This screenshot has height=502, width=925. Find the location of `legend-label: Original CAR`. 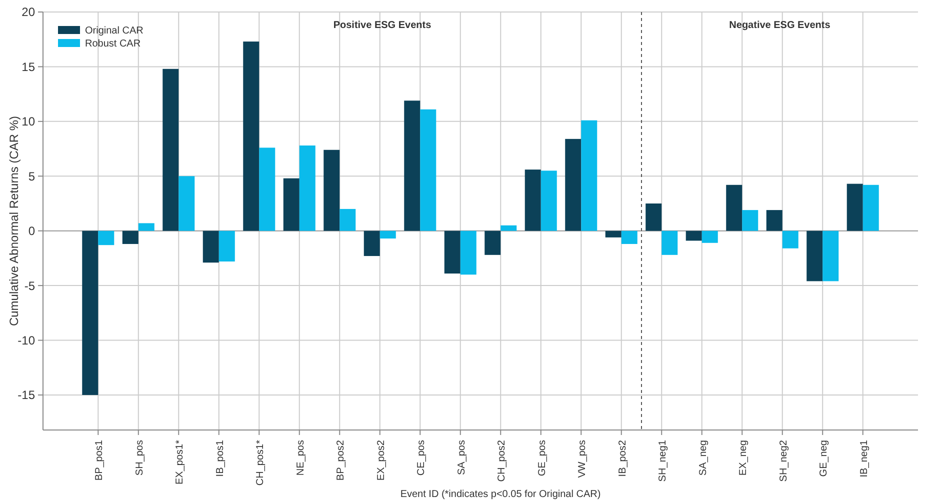

legend-label: Original CAR is located at coordinates (114, 31).